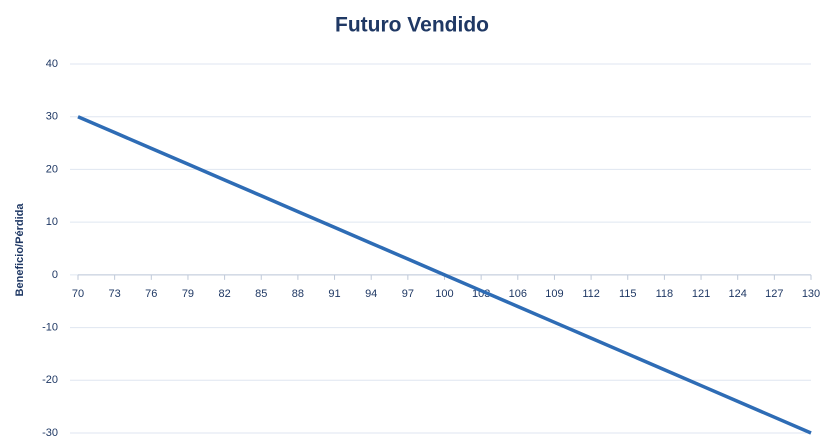 The width and height of the screenshot is (824, 439). Describe the element at coordinates (701, 294) in the screenshot. I see `x-tick-label: 121` at that location.